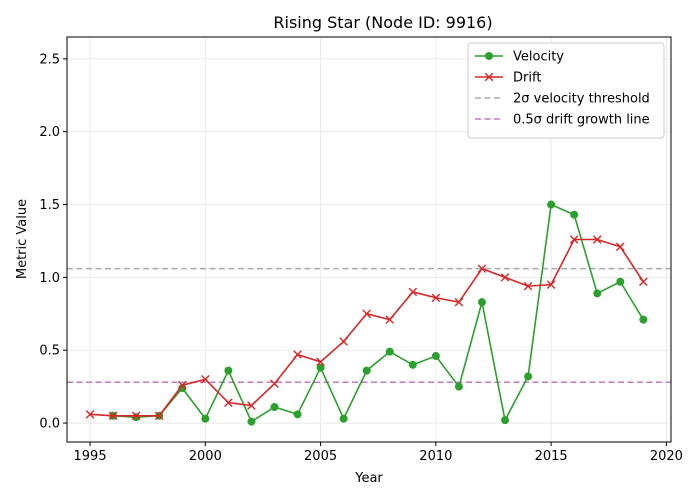 The image size is (700, 500). Describe the element at coordinates (382, 22) in the screenshot. I see `chart-title: Rising Star (Node ID: 9916)` at that location.